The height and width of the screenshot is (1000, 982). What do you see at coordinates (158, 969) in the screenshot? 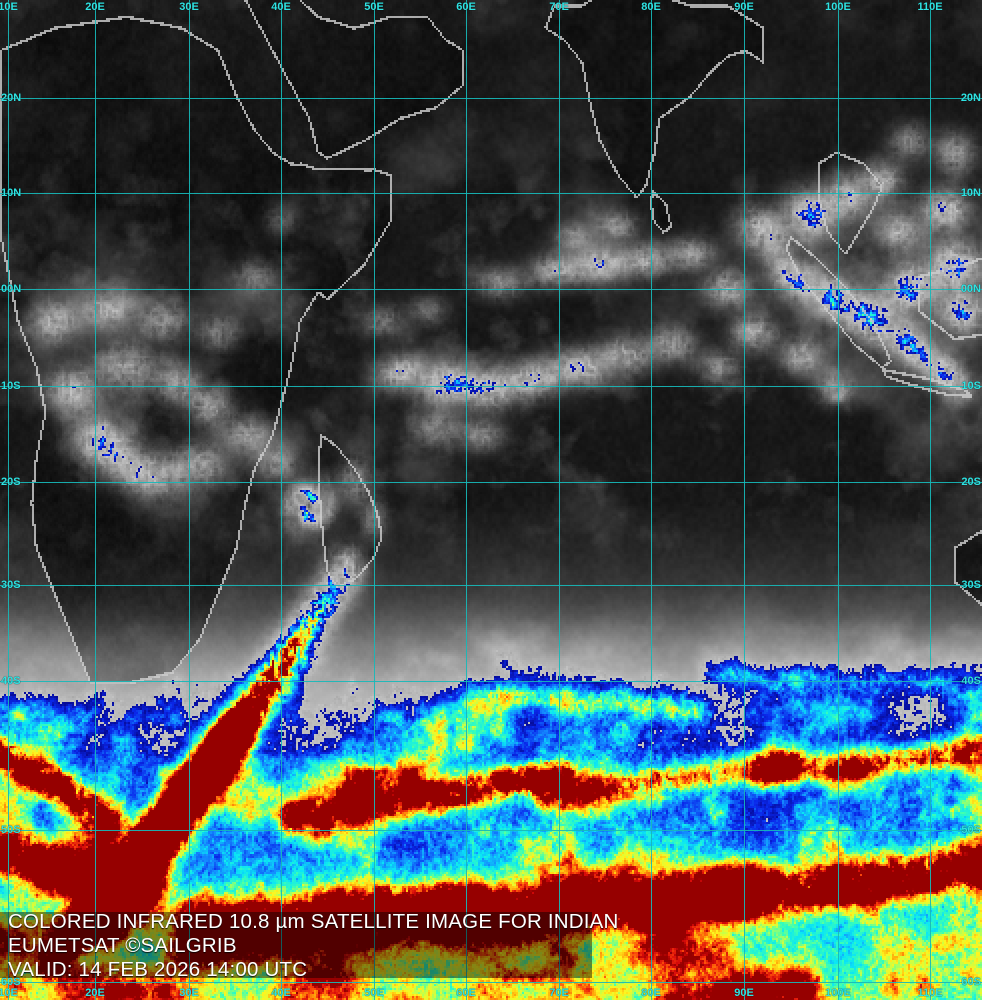
I see `caption-line-valid: VALID: 14 FEB 2026 14:00 UTC` at bounding box center [158, 969].